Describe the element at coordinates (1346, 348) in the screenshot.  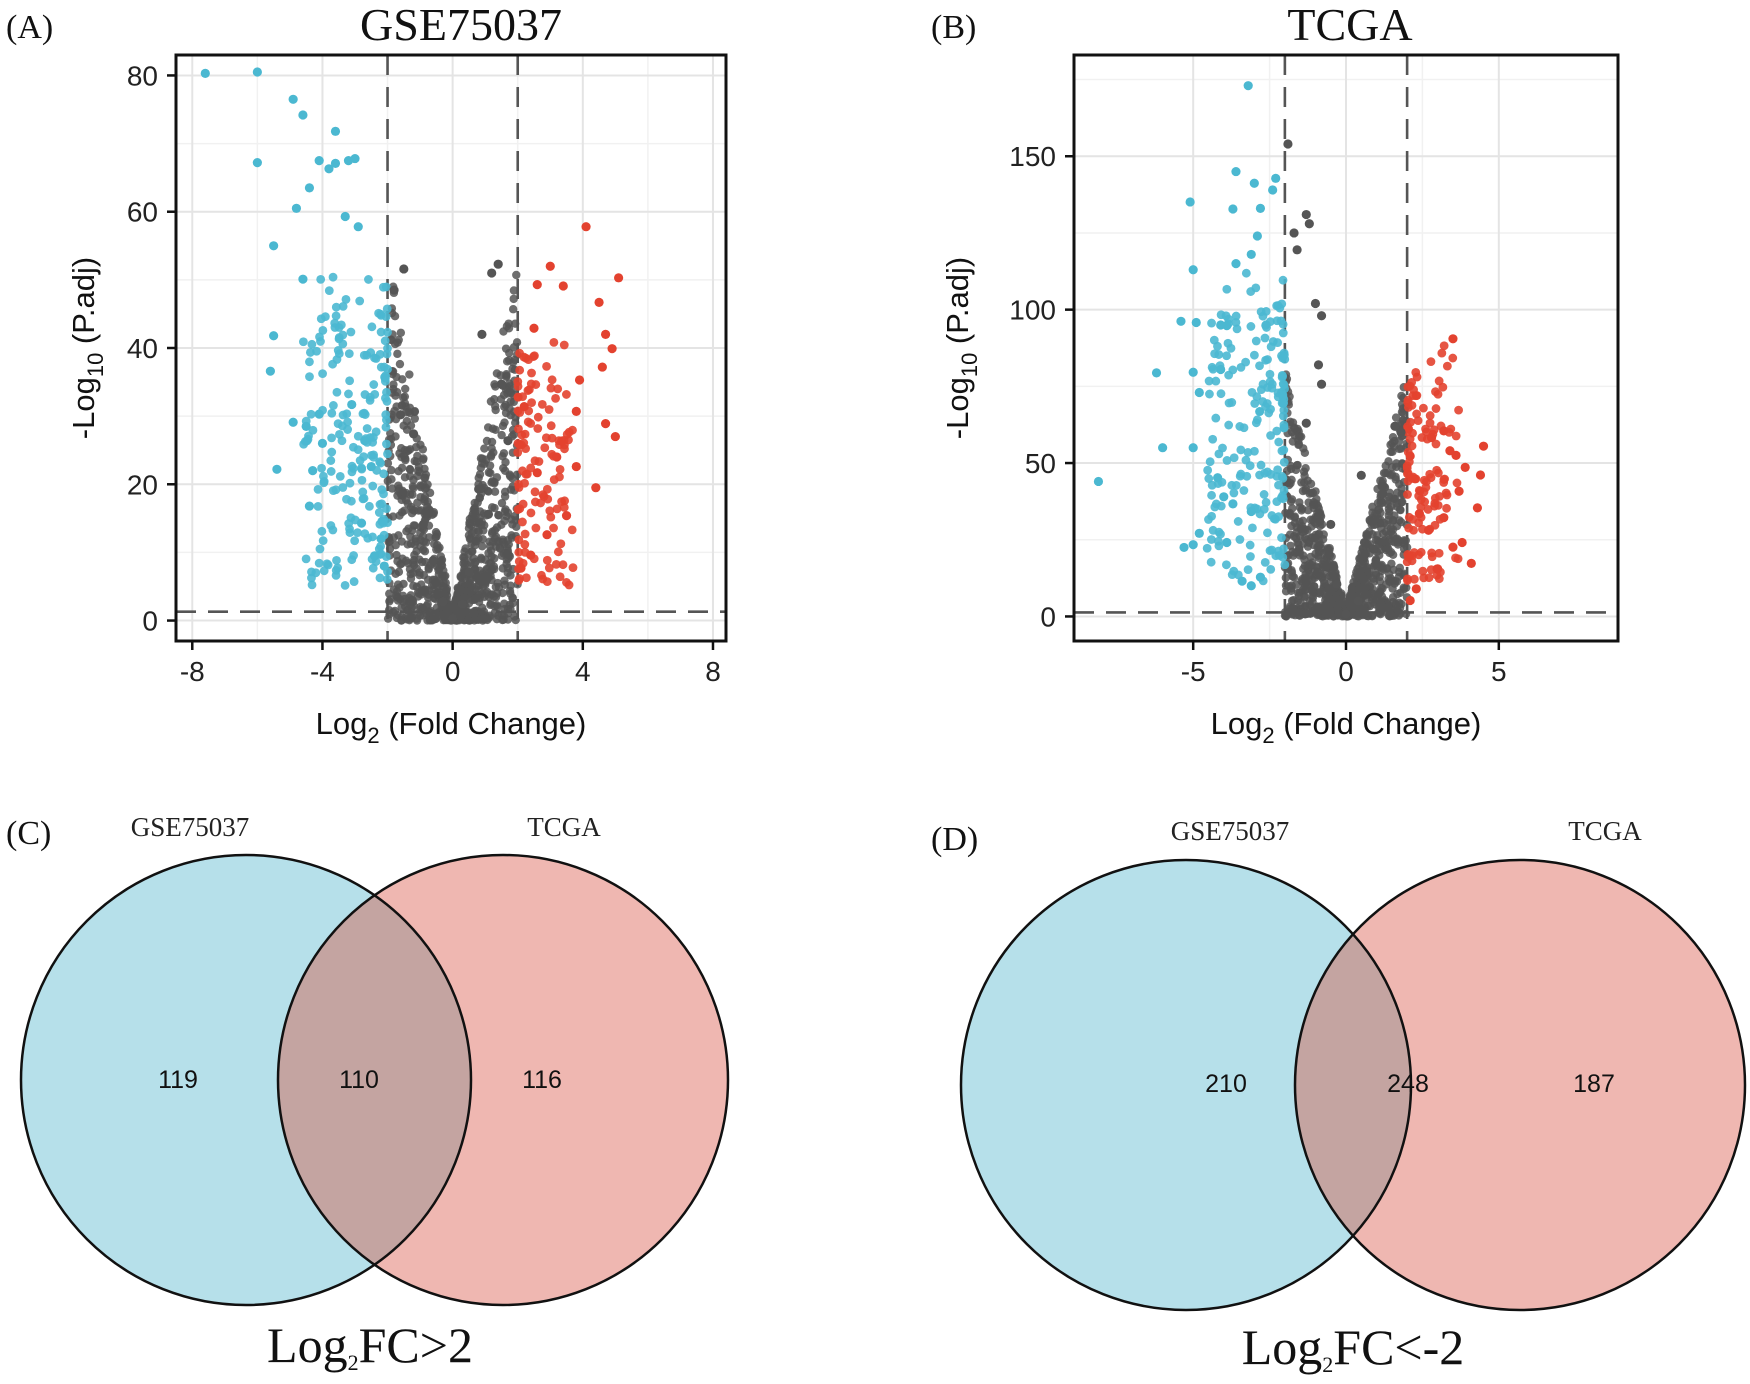
I see `grid-b` at that location.